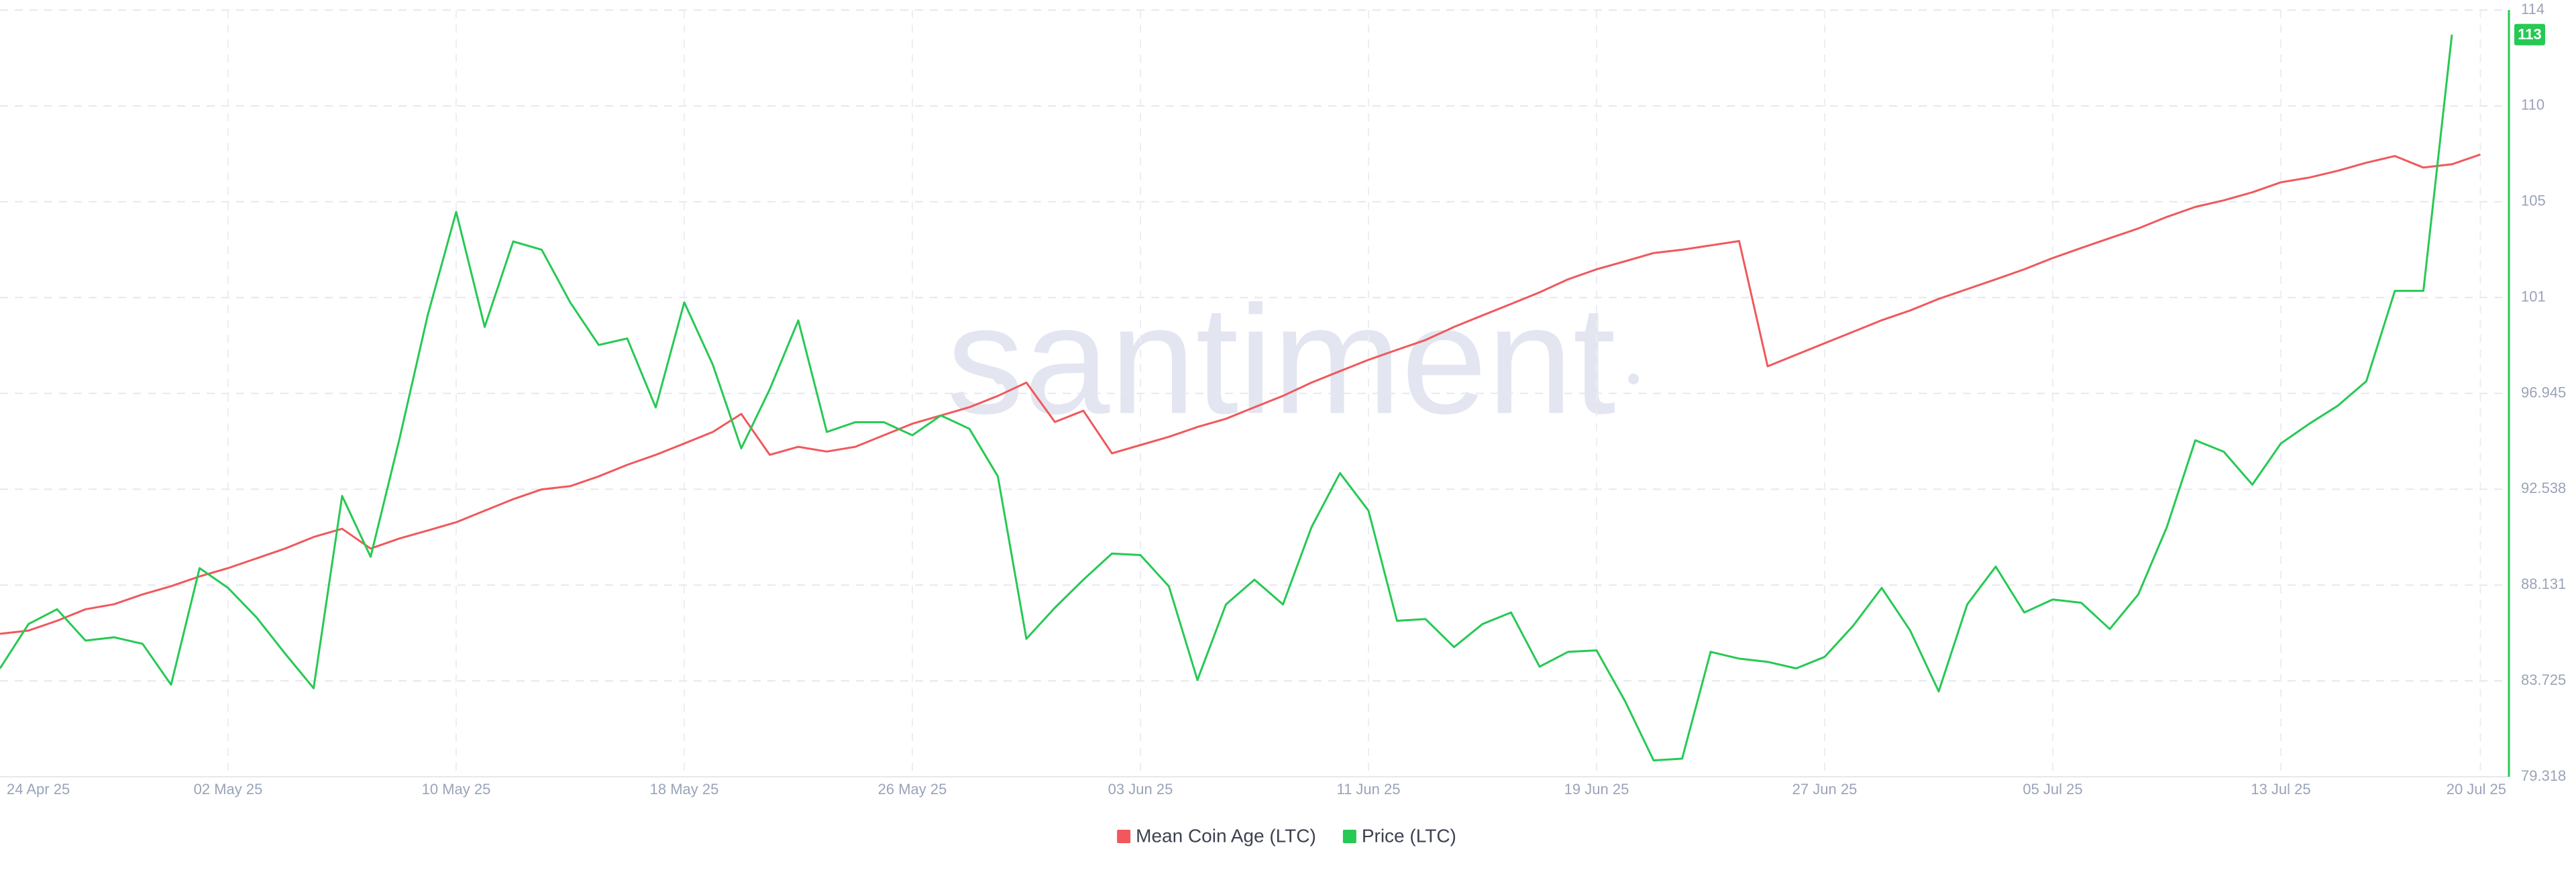 This screenshot has width=2576, height=872. I want to click on x-tick-label: 13 Jul 25, so click(2280, 790).